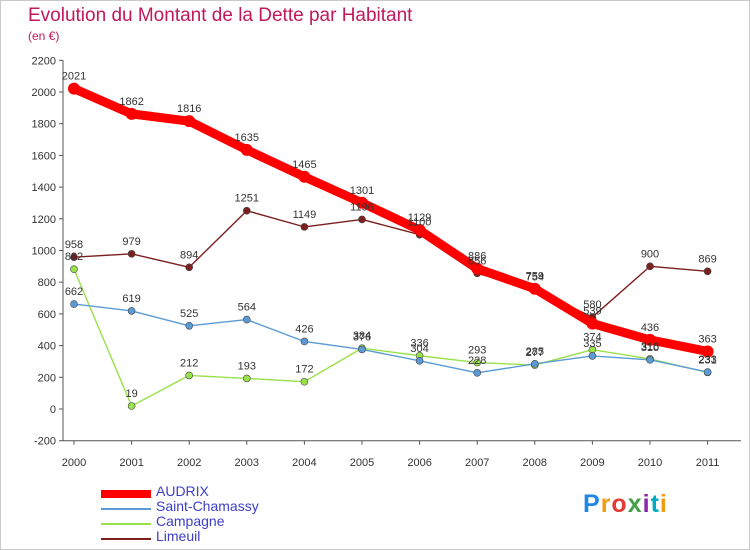  I want to click on proxiti-logo: Proxiti, so click(625, 504).